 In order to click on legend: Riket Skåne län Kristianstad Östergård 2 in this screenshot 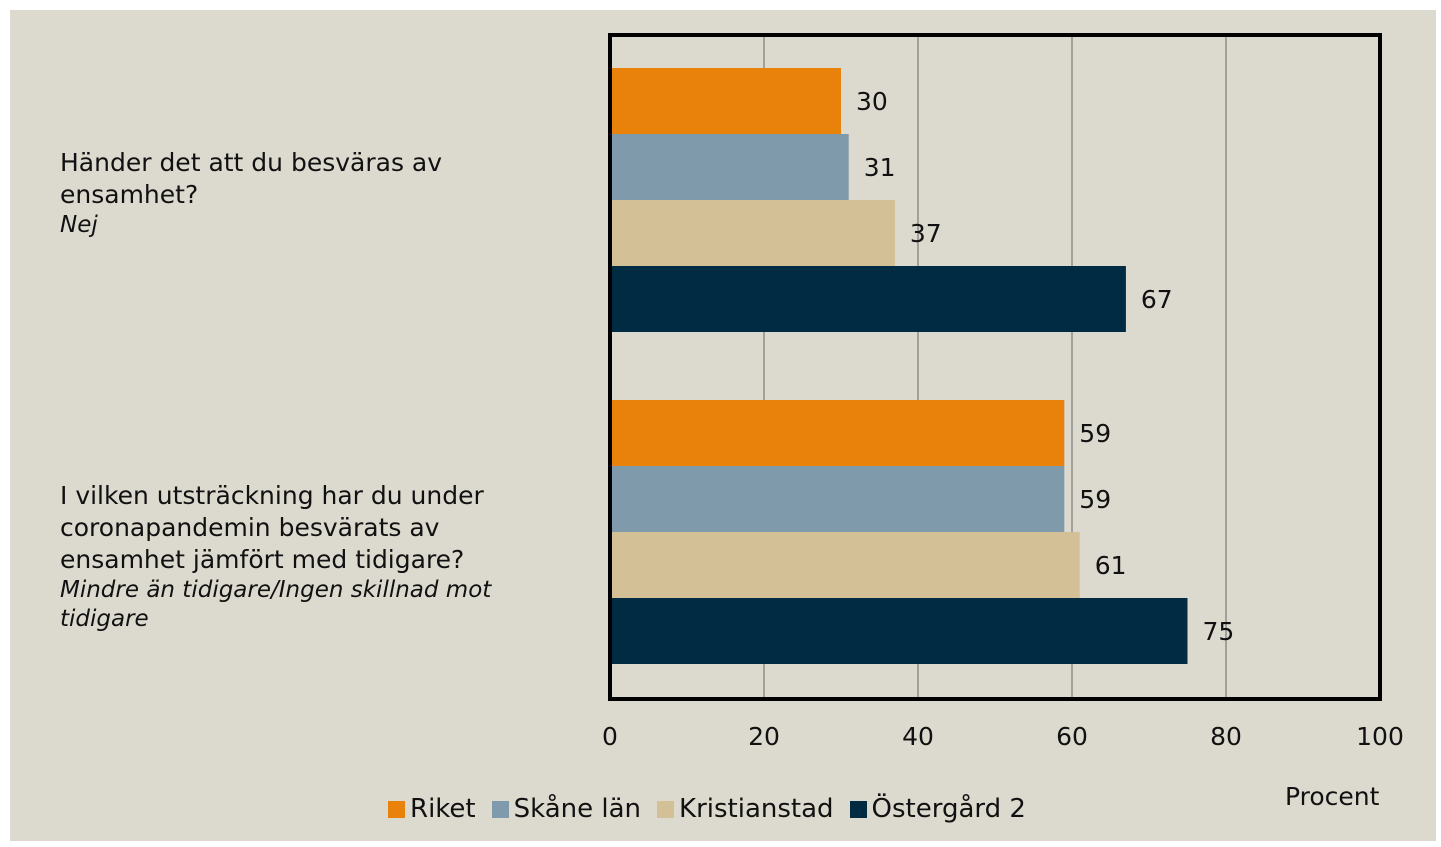, I will do `click(707, 809)`.